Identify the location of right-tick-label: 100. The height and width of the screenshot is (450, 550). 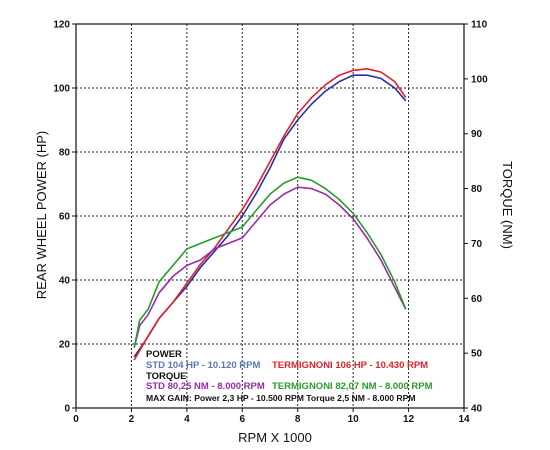
(479, 79).